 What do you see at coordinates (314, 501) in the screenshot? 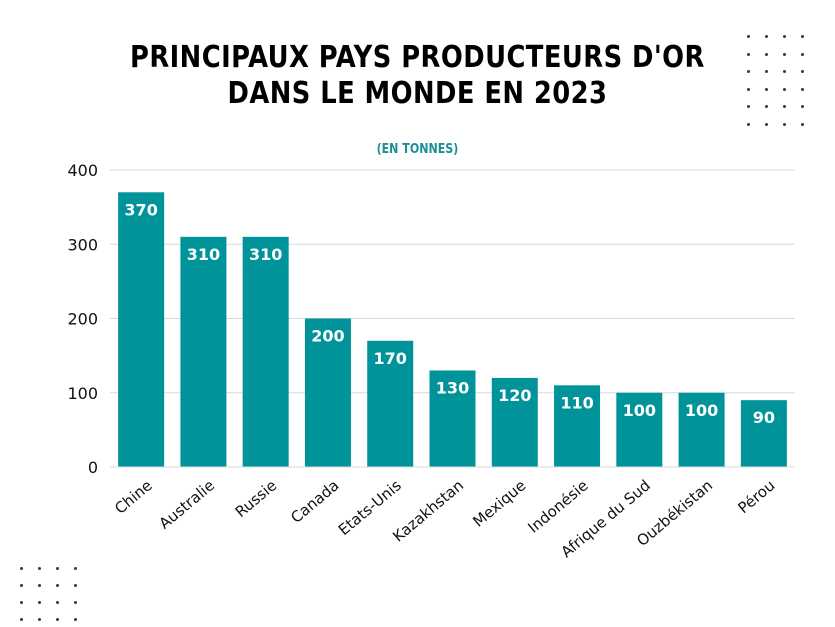
I see `x-category-label: Canada` at bounding box center [314, 501].